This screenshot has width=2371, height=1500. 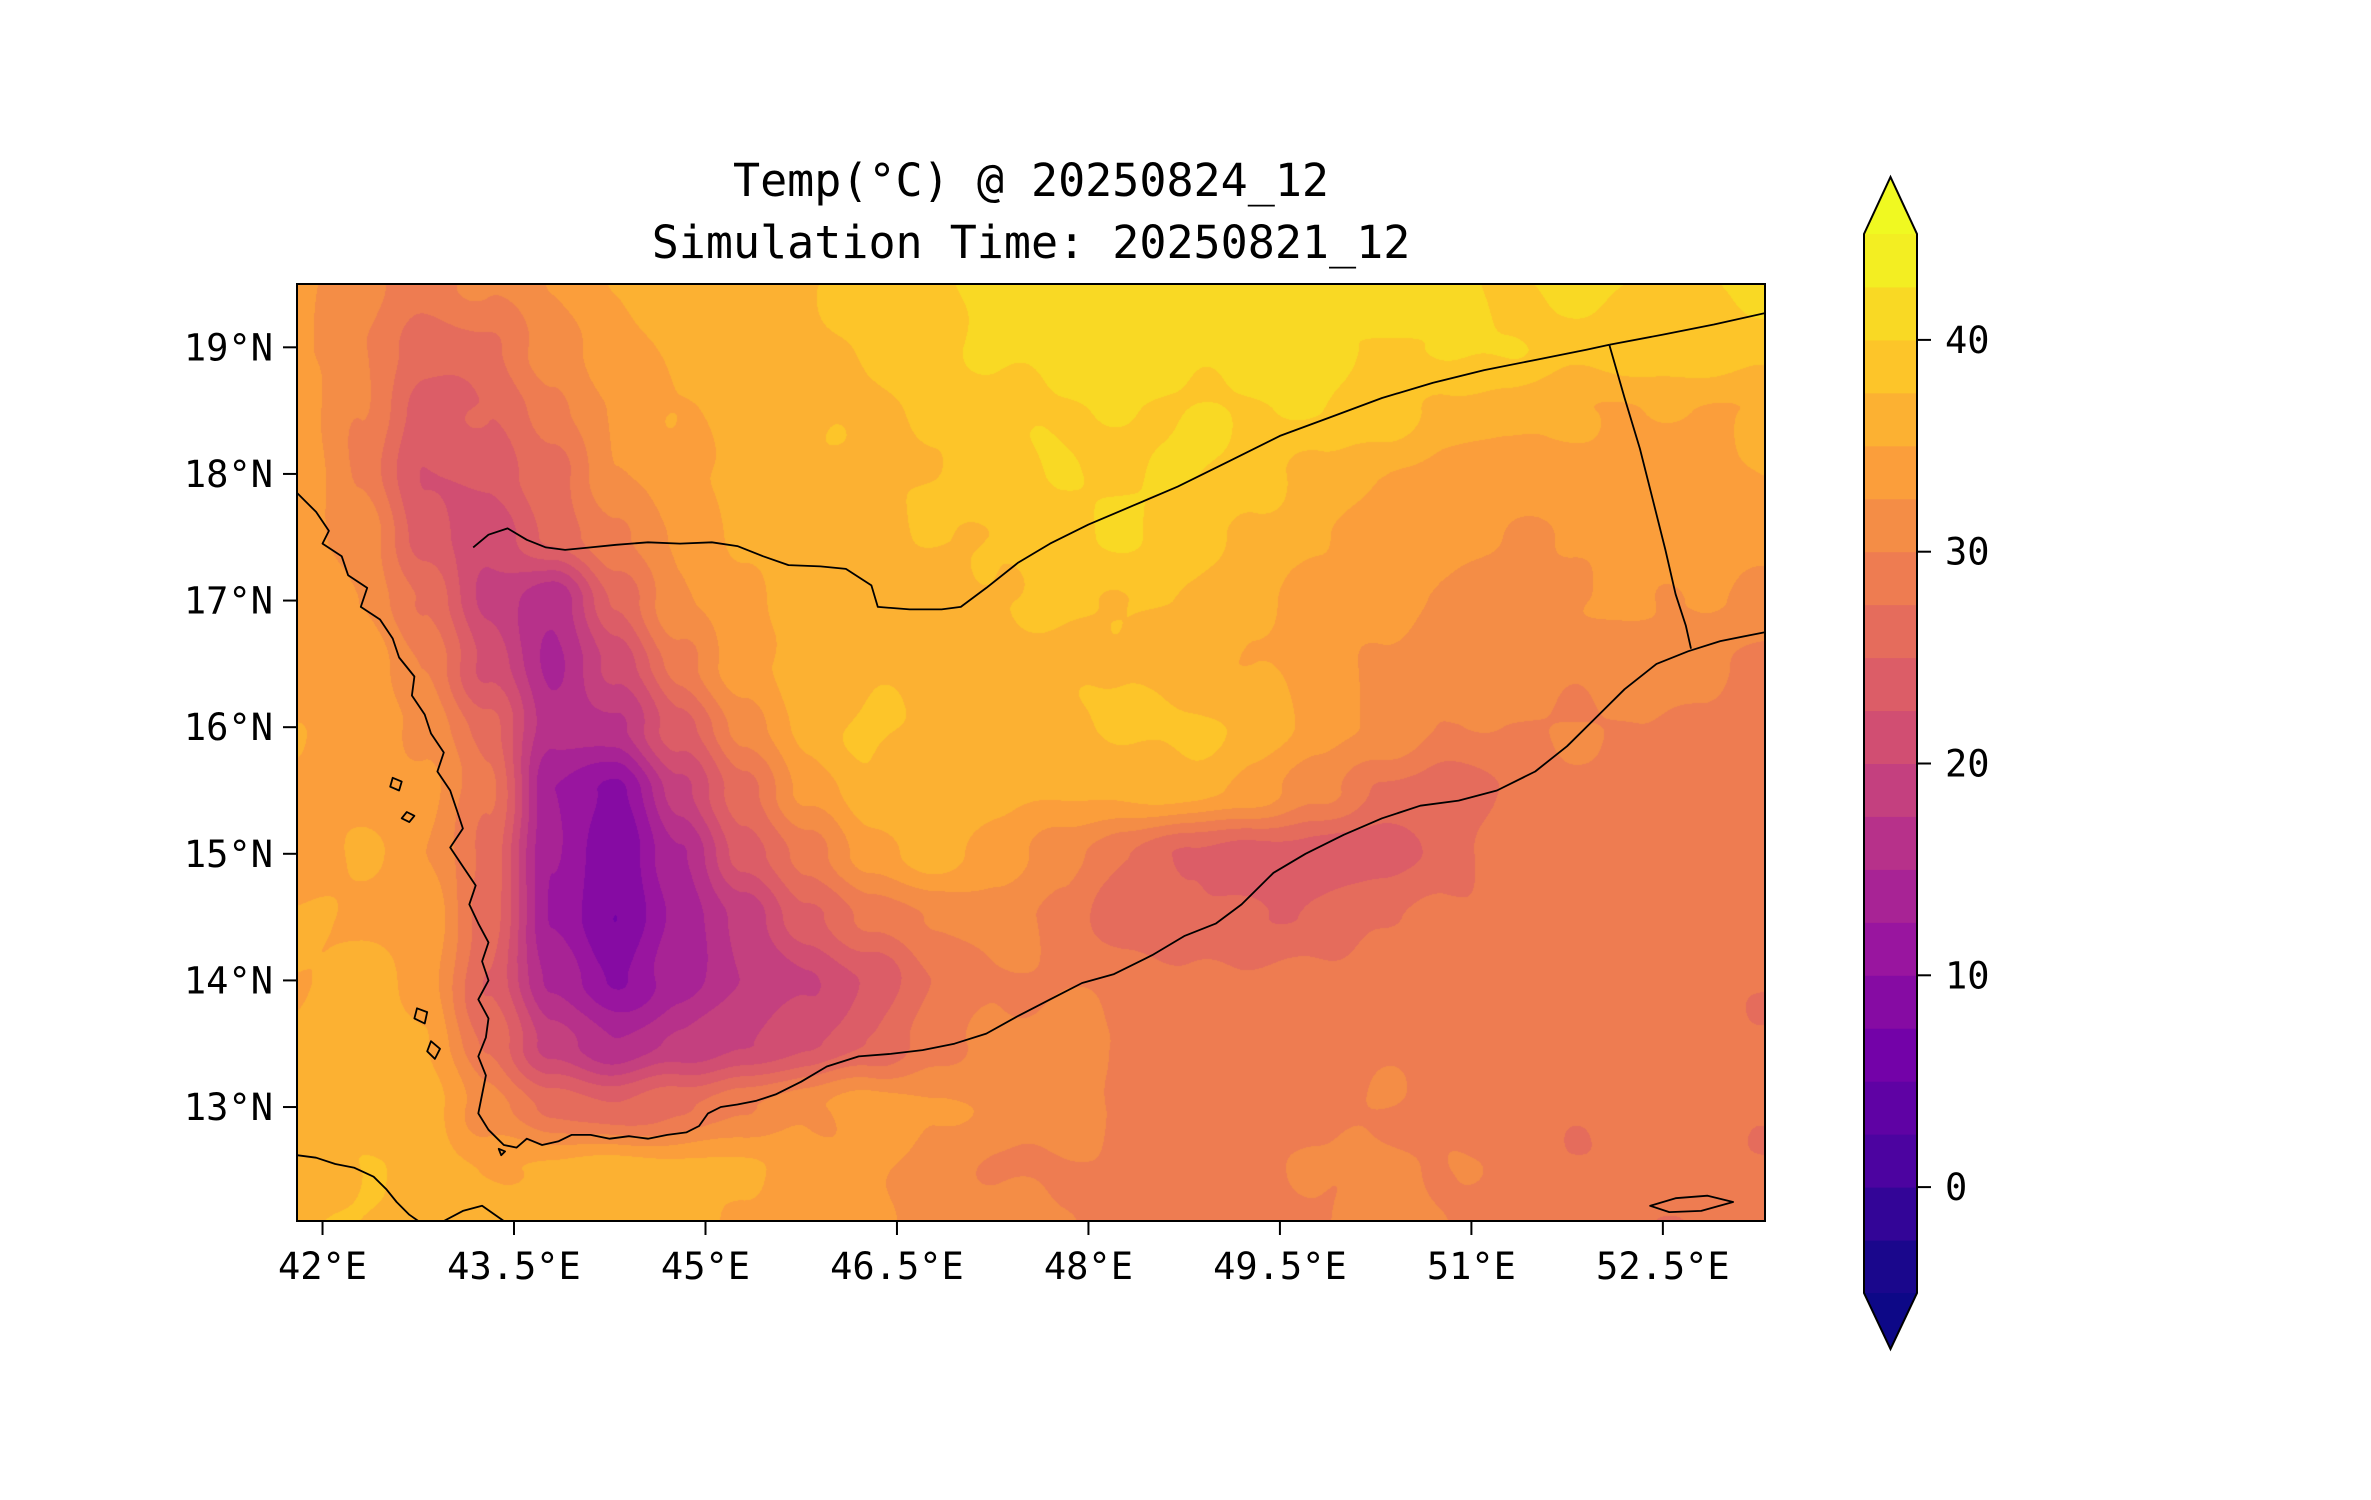 What do you see at coordinates (705, 1266) in the screenshot?
I see `x-tick-label: 45°E` at bounding box center [705, 1266].